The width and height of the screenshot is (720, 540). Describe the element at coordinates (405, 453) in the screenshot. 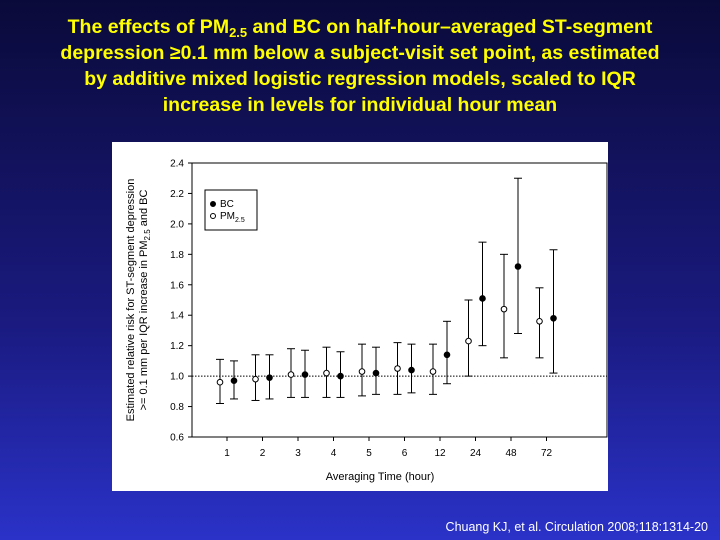

I see `x-tick-label: 6` at that location.